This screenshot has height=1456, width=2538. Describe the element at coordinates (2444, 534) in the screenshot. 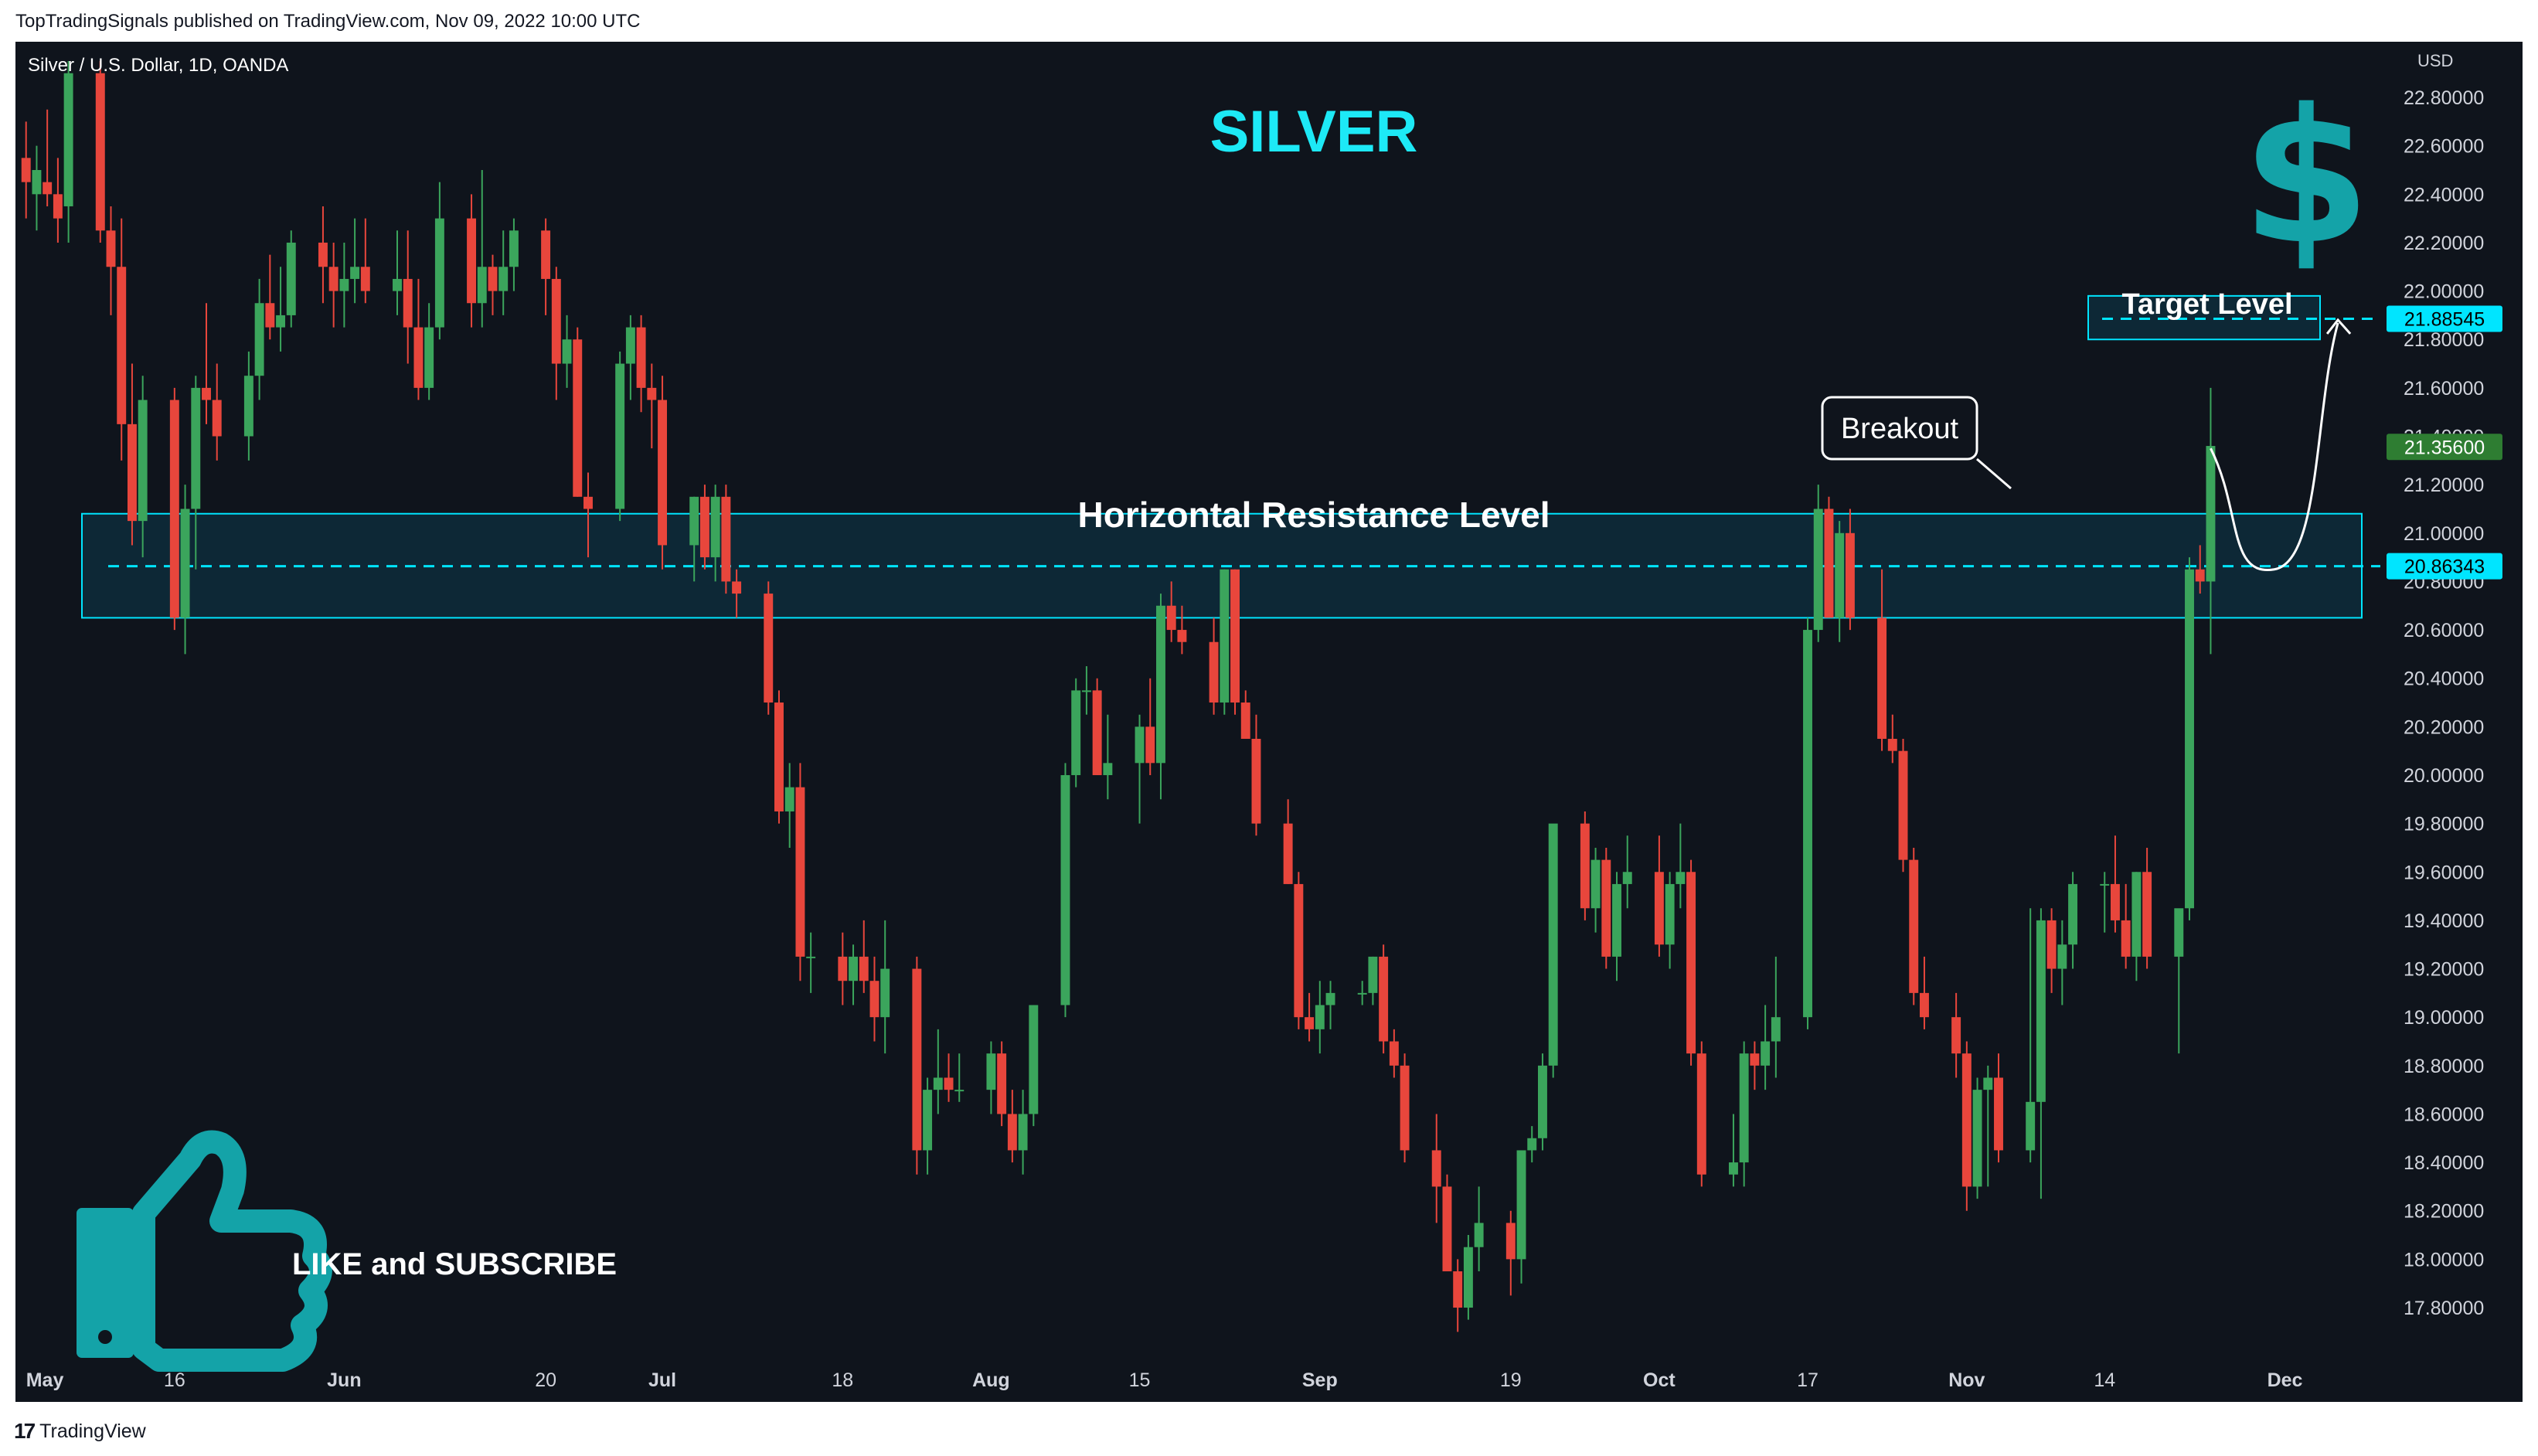

I see `y-tick-label: 21.00000` at that location.